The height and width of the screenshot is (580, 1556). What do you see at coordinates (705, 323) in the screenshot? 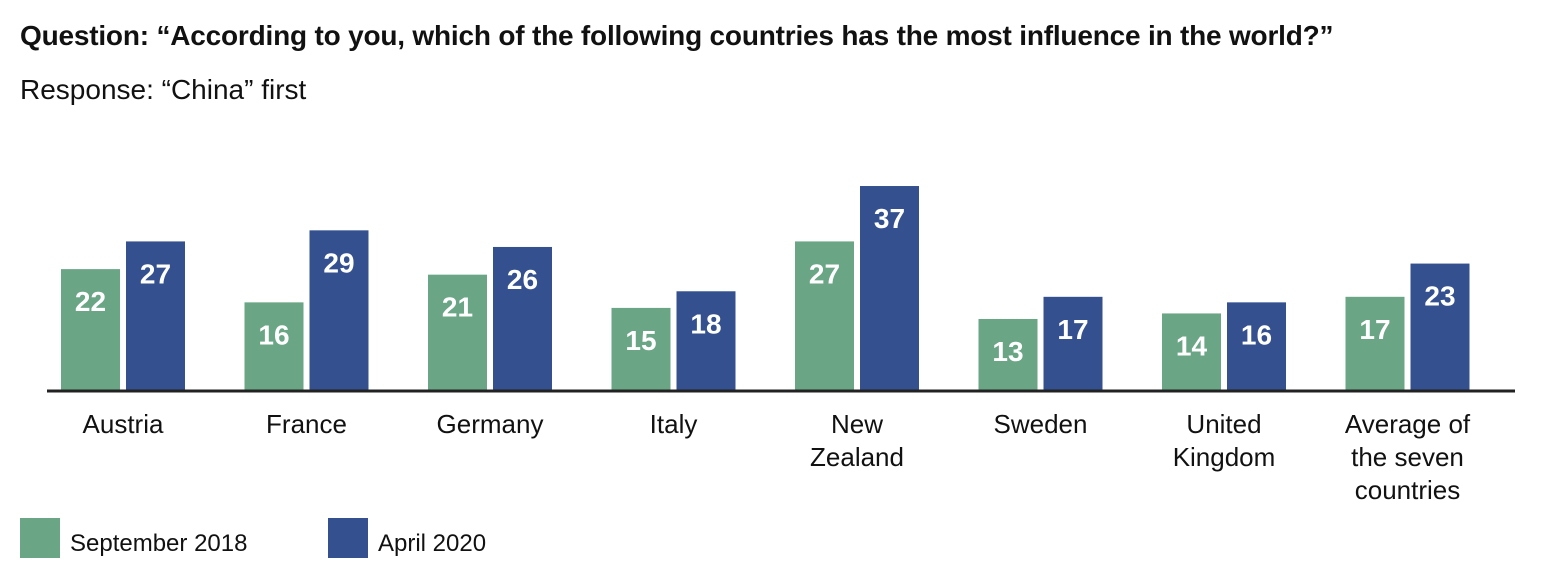
I see `data-label: 18` at bounding box center [705, 323].